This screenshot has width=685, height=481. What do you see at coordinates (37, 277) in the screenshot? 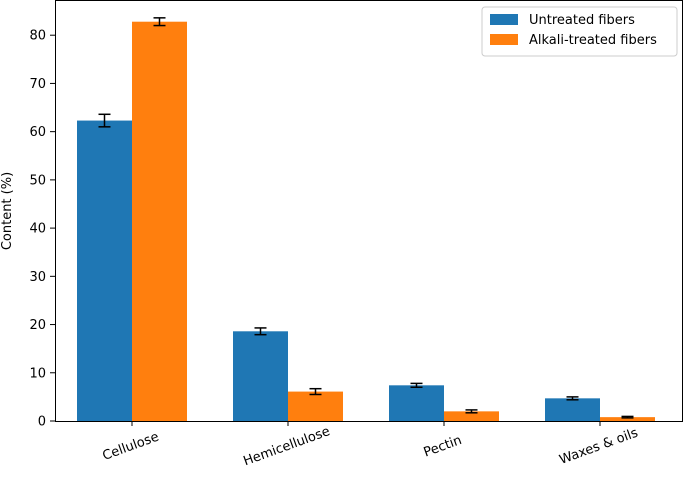
I see `y-tick-label-30: 30` at bounding box center [37, 277].